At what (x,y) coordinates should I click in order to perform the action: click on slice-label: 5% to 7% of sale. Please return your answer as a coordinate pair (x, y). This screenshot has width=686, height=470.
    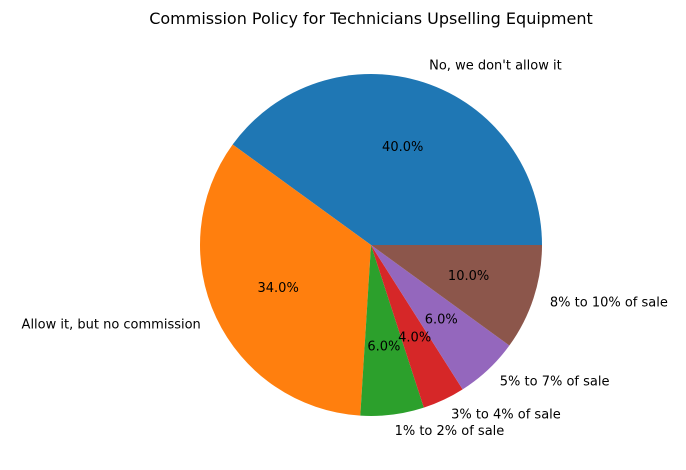
    Looking at the image, I should click on (555, 382).